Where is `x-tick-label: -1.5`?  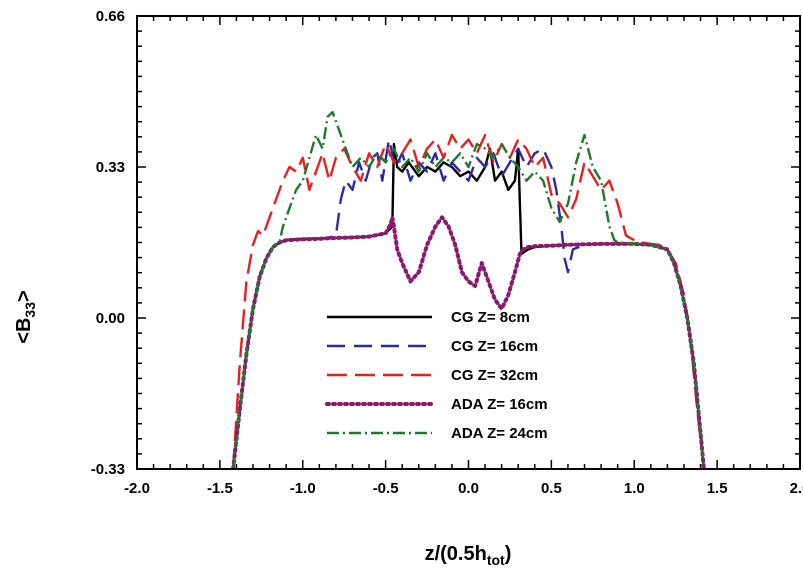 x-tick-label: -1.5 is located at coordinates (220, 488).